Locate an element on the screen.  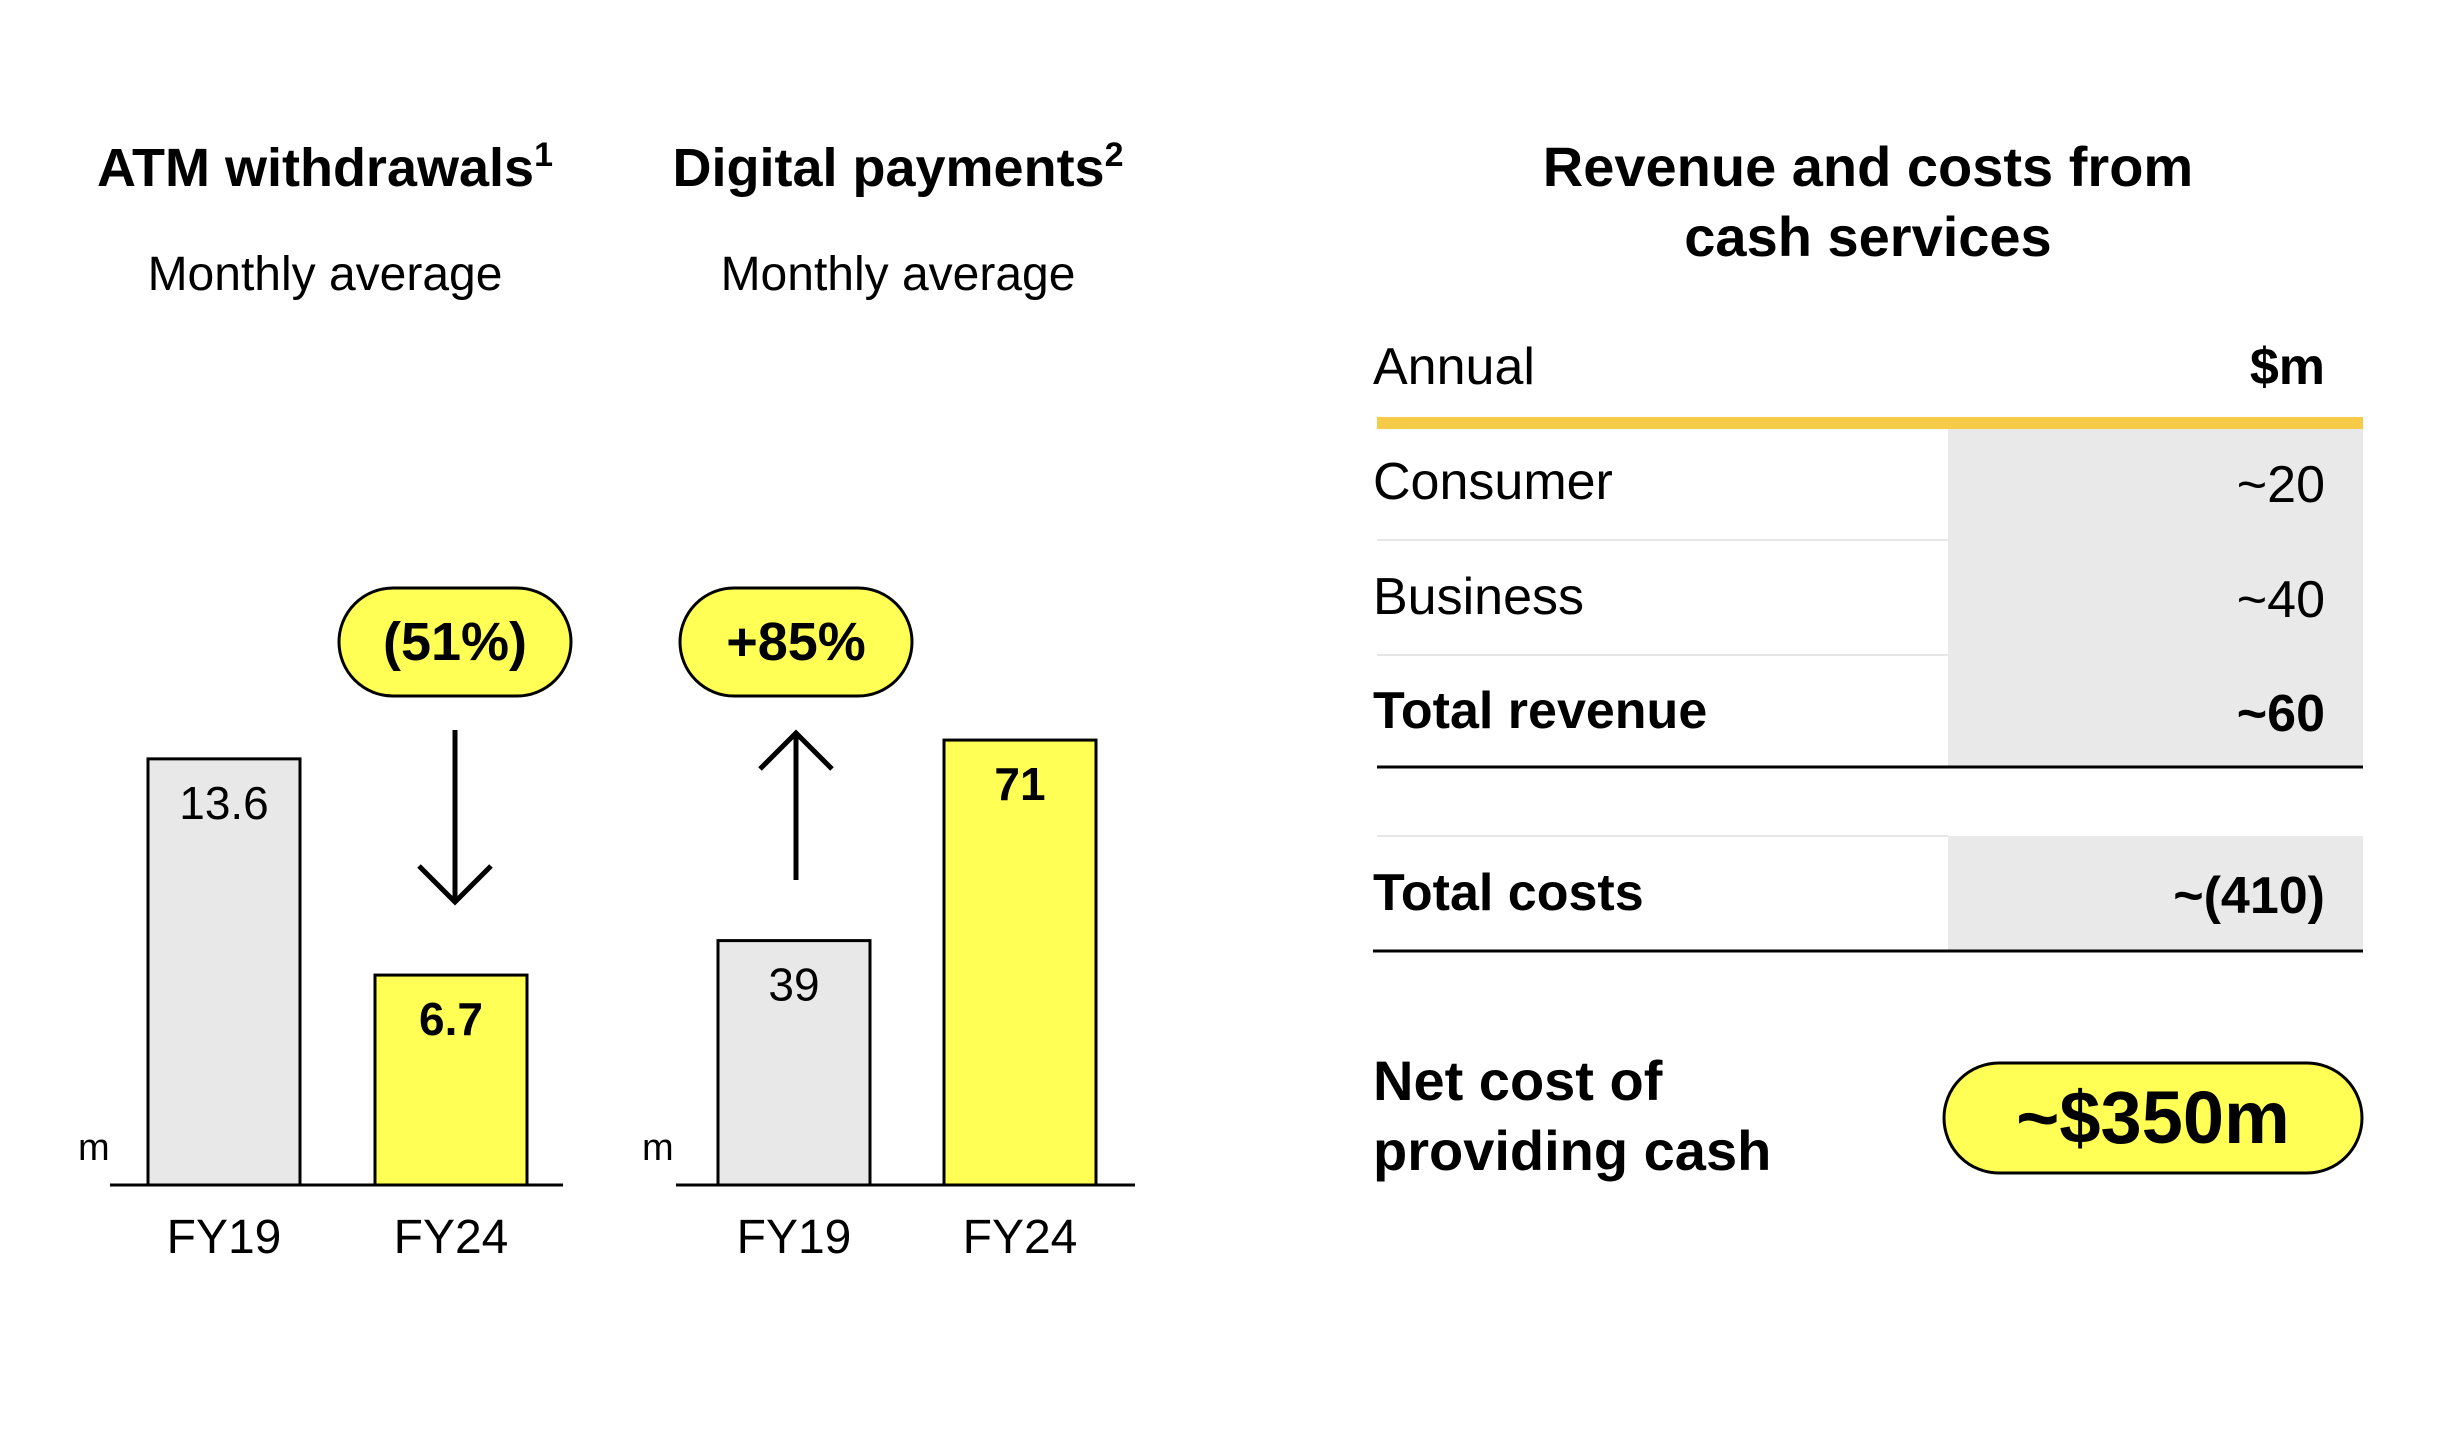
row-value-total-revenue: ~60 is located at coordinates (2281, 714).